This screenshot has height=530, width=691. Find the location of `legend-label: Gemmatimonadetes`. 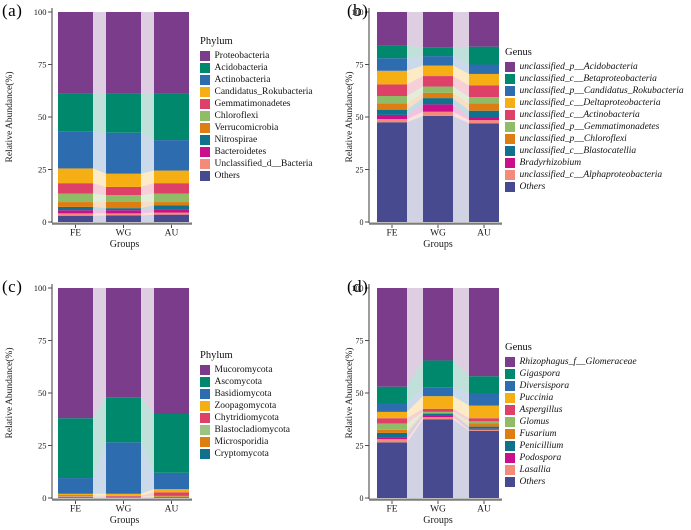

legend-label: Gemmatimonadetes is located at coordinates (253, 104).